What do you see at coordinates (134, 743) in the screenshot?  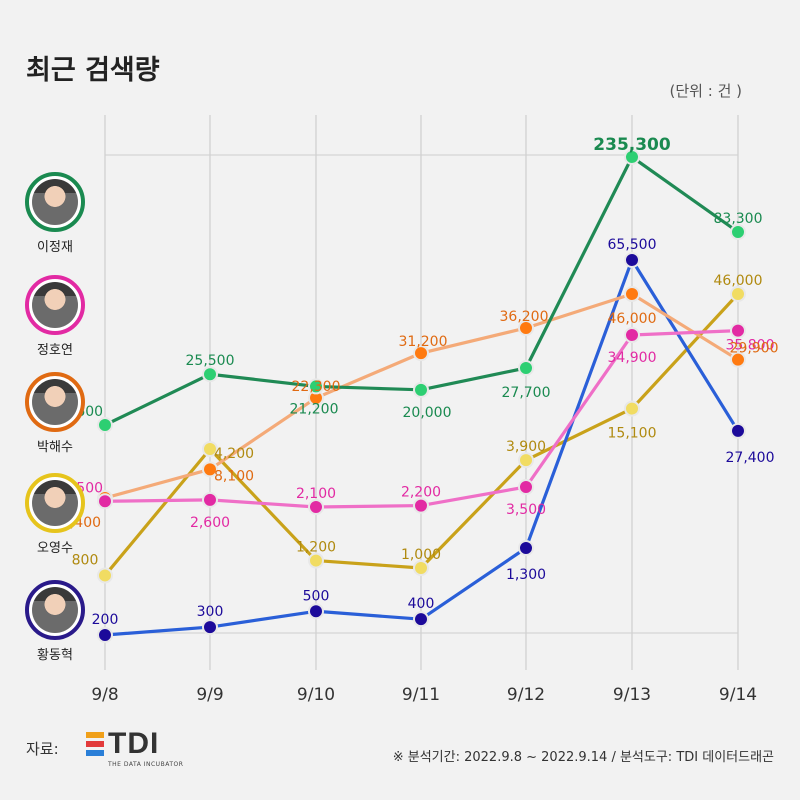 I see `logo-text: TDI` at bounding box center [134, 743].